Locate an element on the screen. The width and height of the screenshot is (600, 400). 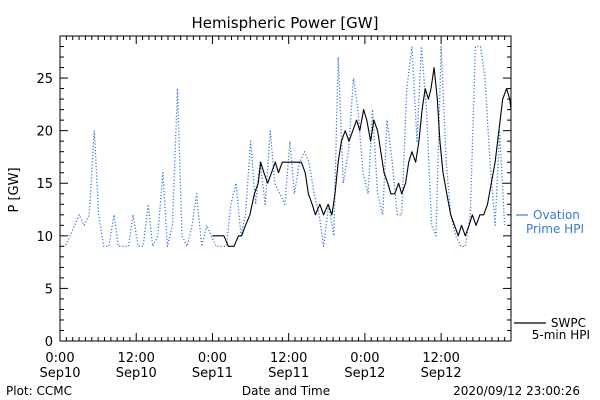
footer-timestamp: 2020/09/12 23:00:26 is located at coordinates (516, 391).